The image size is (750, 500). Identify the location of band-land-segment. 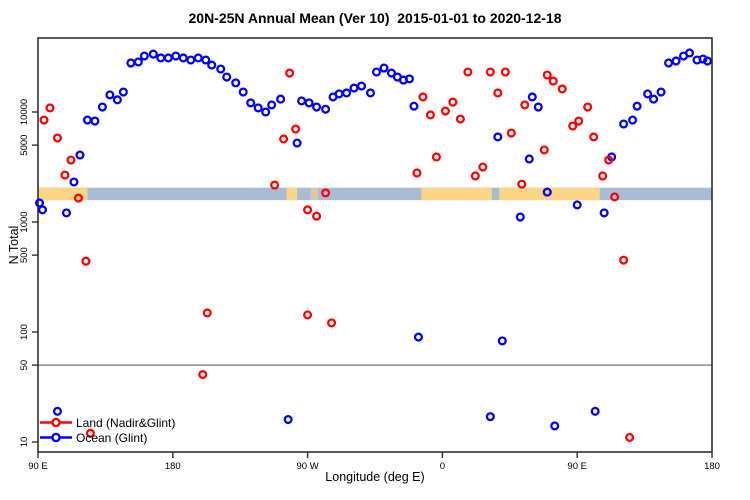
(292, 194).